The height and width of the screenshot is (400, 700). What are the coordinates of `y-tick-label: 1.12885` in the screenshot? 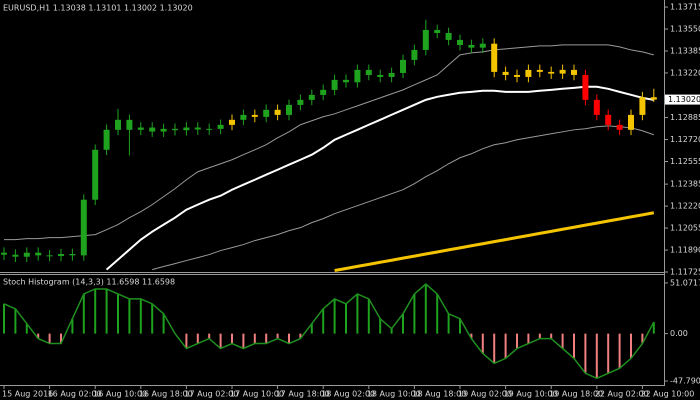 It's located at (685, 117).